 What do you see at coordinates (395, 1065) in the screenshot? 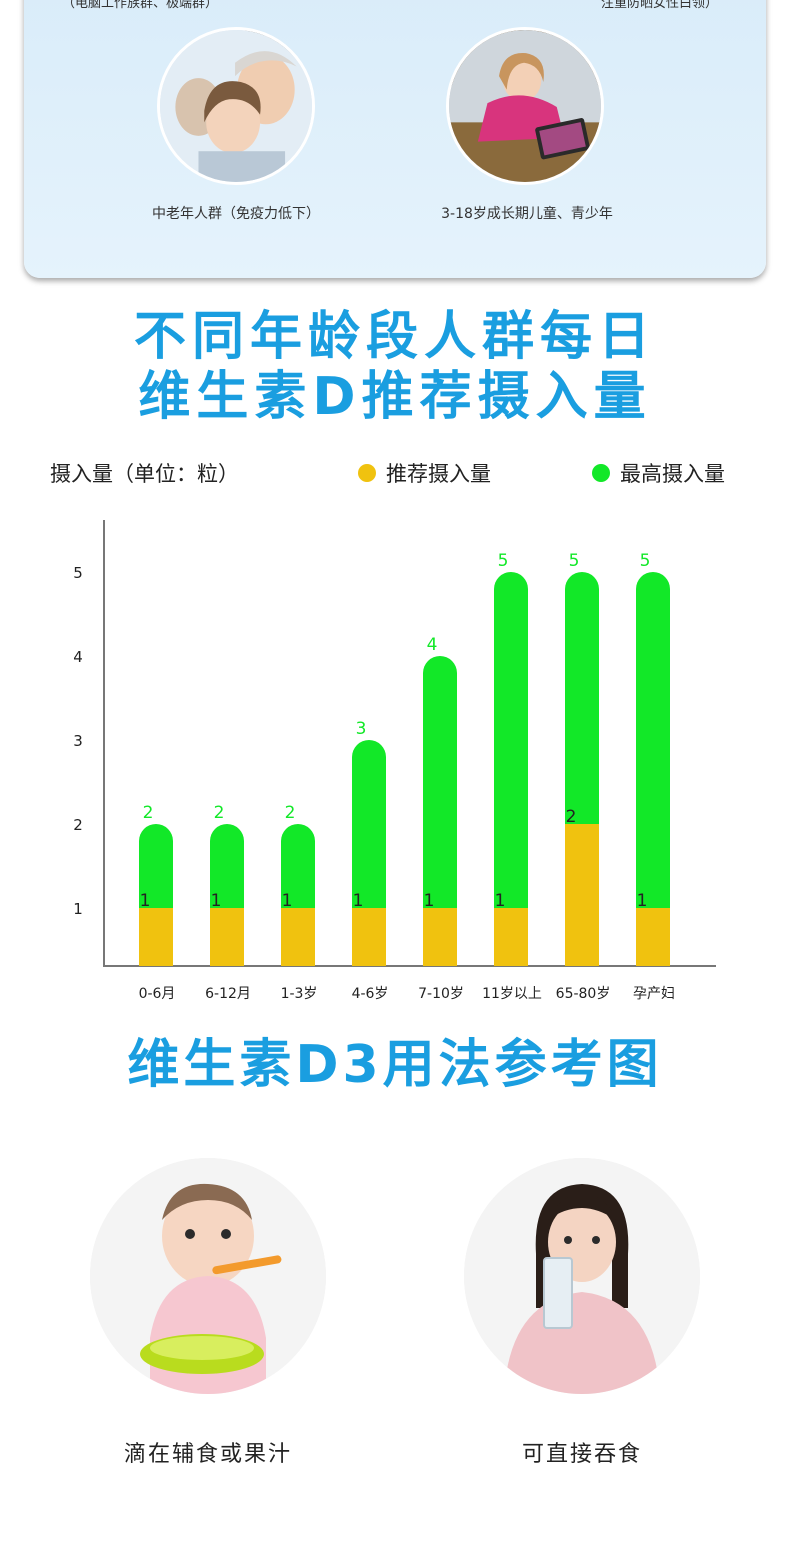
I see `usage-title: 维生素D3用法参考图` at bounding box center [395, 1065].